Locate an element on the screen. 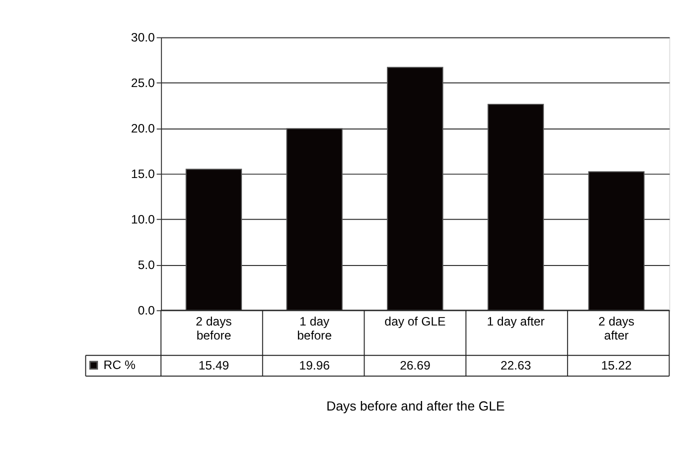 Image resolution: width=689 pixels, height=471 pixels. x-tick-label: 1 day after is located at coordinates (515, 321).